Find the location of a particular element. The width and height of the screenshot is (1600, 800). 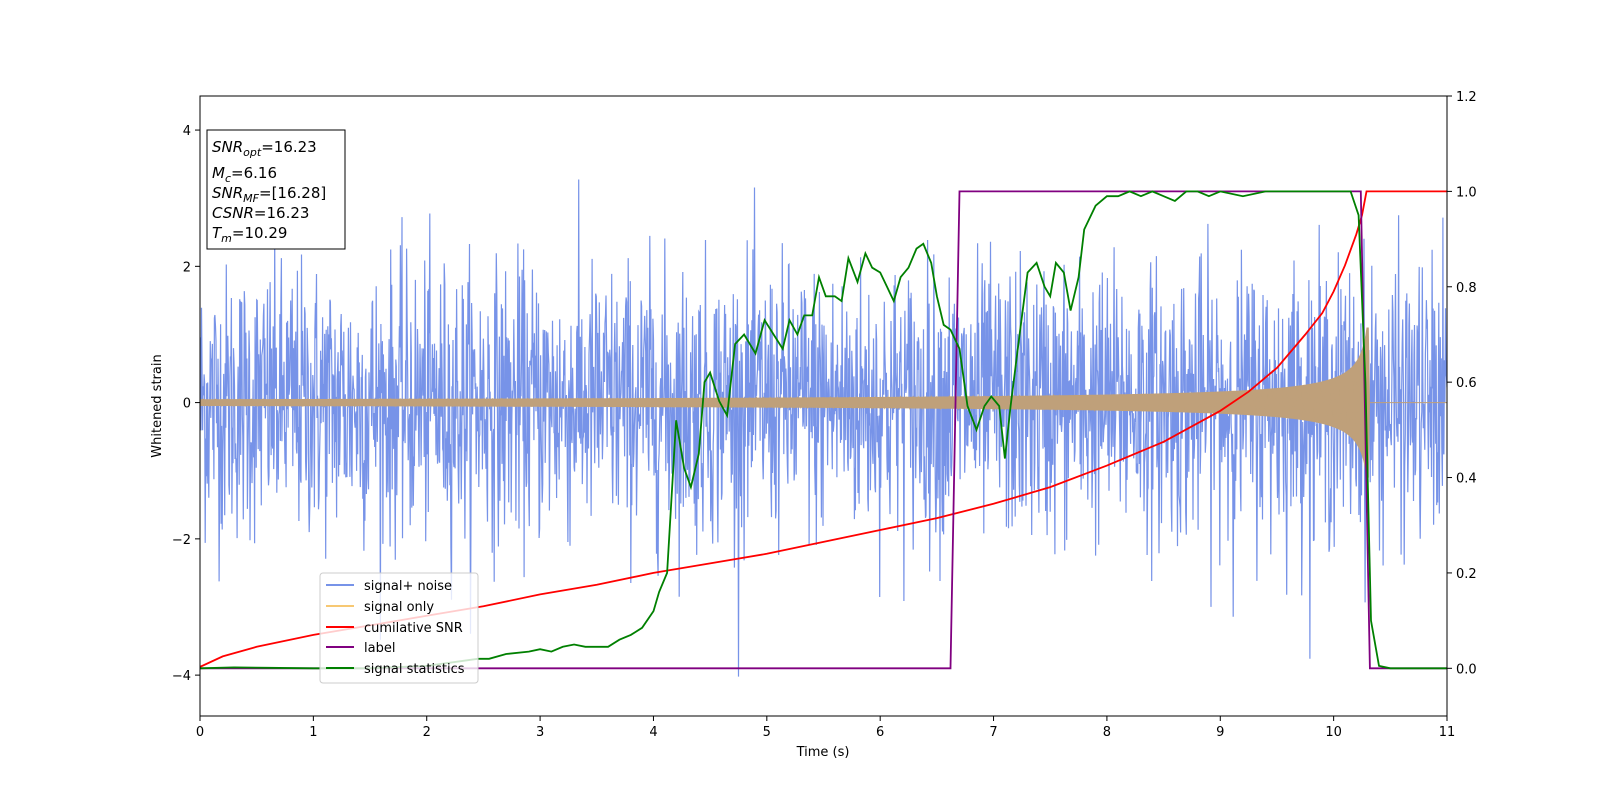

x-tick-label: 2 is located at coordinates (427, 732).